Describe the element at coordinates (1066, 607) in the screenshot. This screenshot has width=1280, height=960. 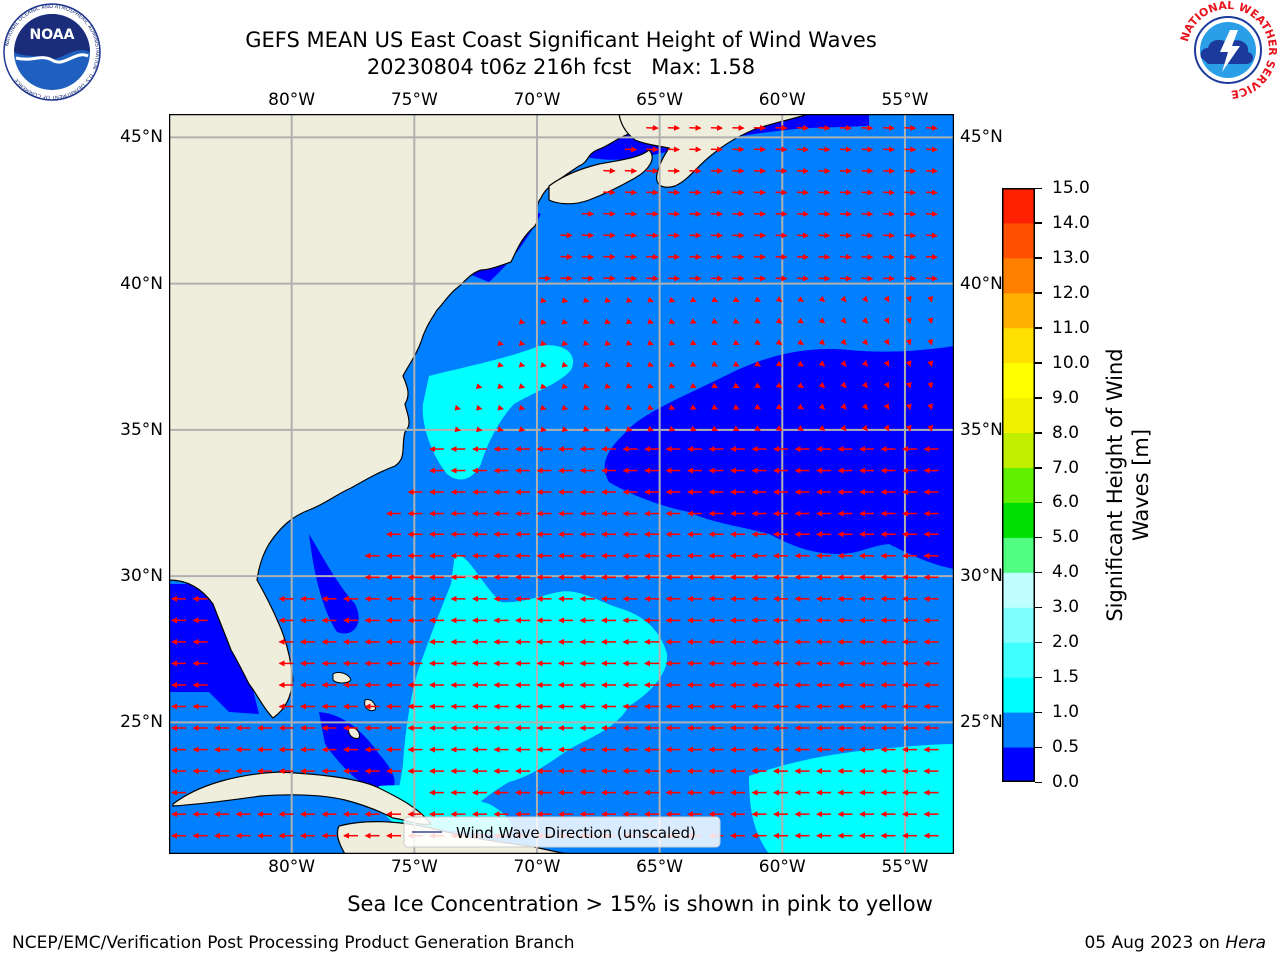
I see `colorbar-tick-label: 3.0` at that location.